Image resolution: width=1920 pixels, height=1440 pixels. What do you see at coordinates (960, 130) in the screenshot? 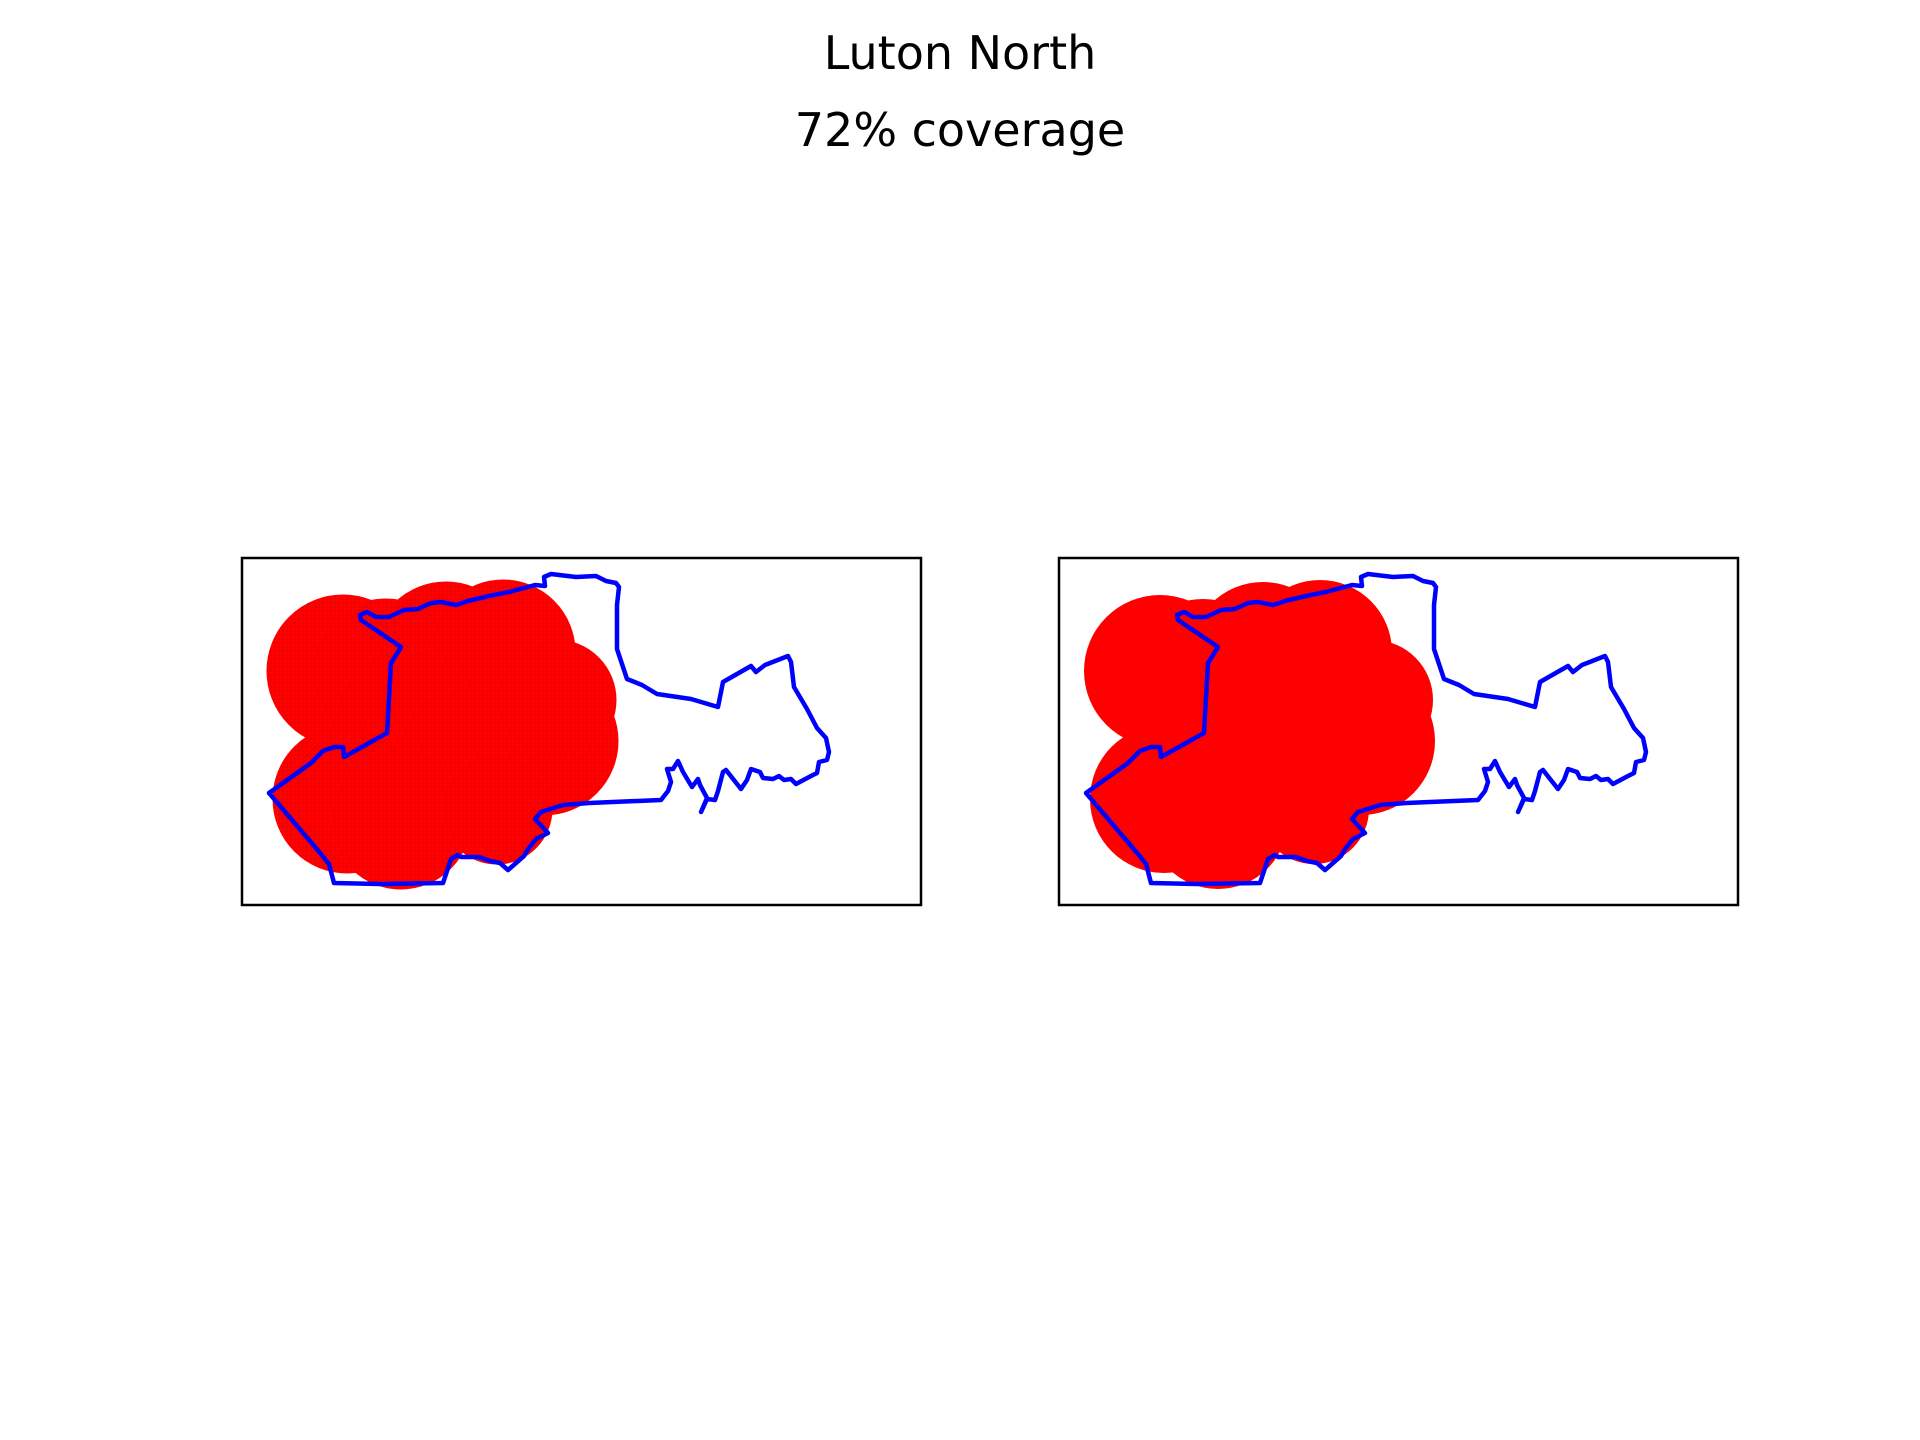
I see `coverage-subtitle: 72% coverage` at bounding box center [960, 130].